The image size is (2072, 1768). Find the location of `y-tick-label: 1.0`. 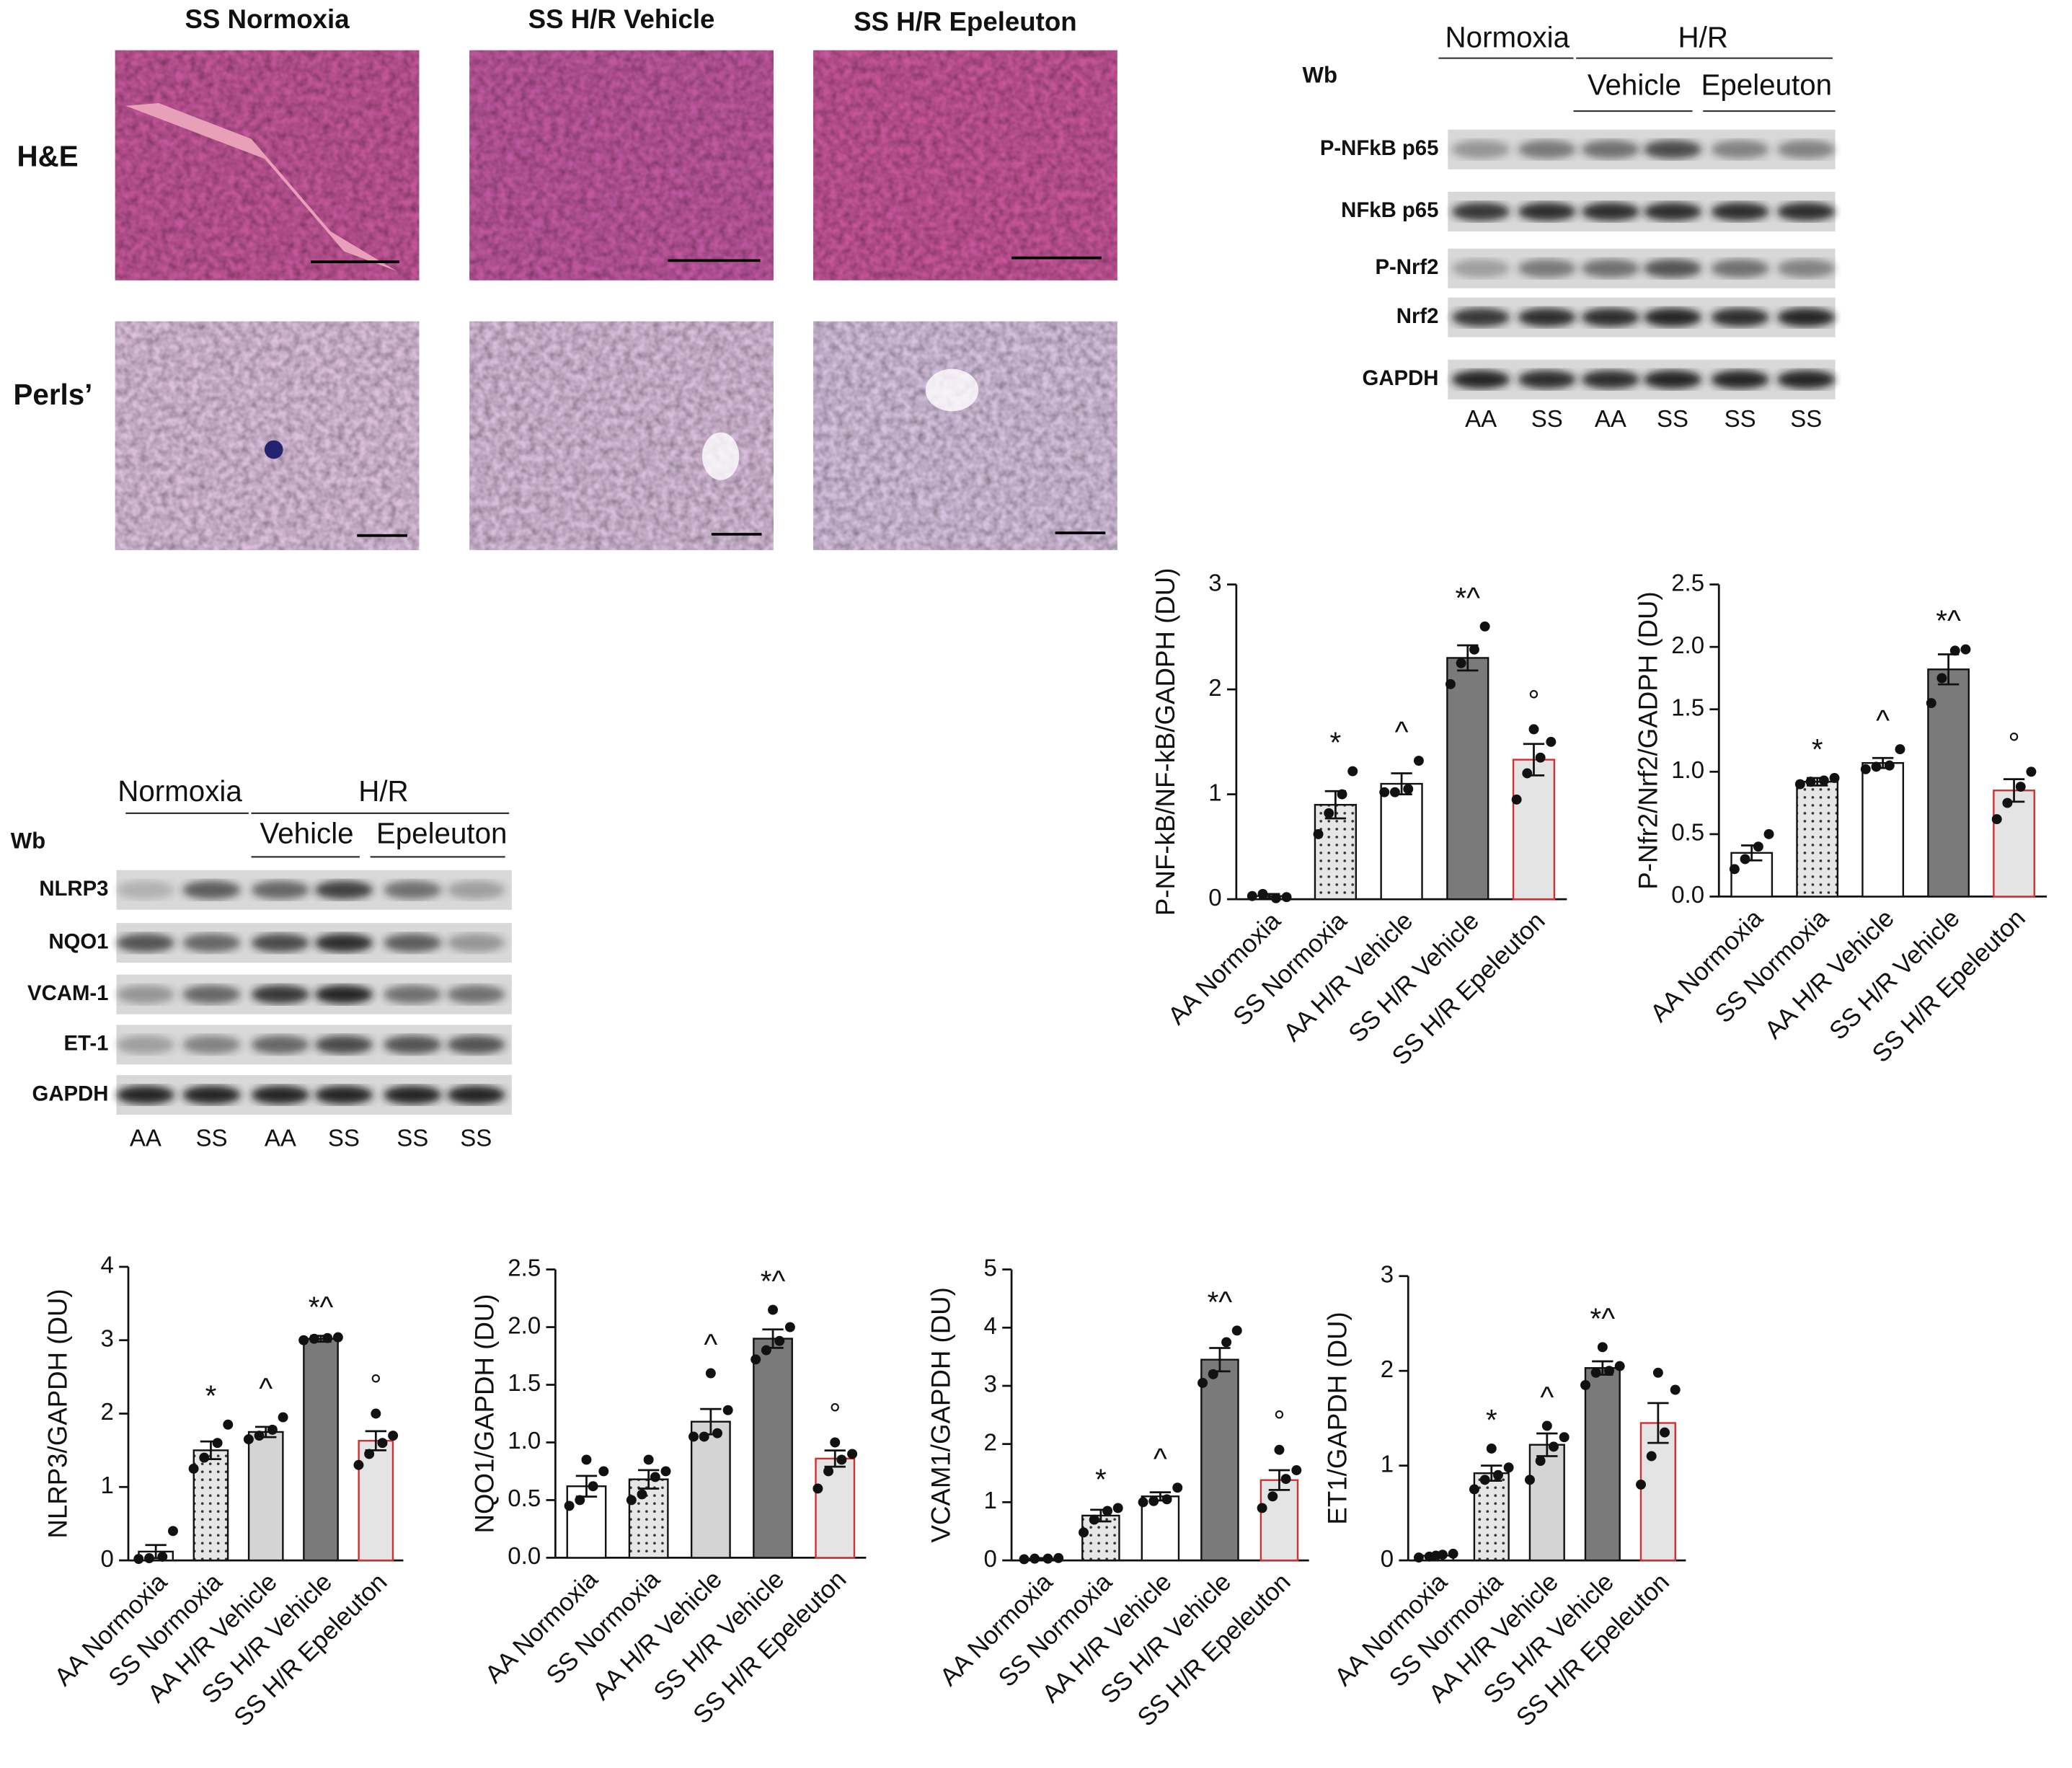

y-tick-label: 1.0 is located at coordinates (1687, 769).